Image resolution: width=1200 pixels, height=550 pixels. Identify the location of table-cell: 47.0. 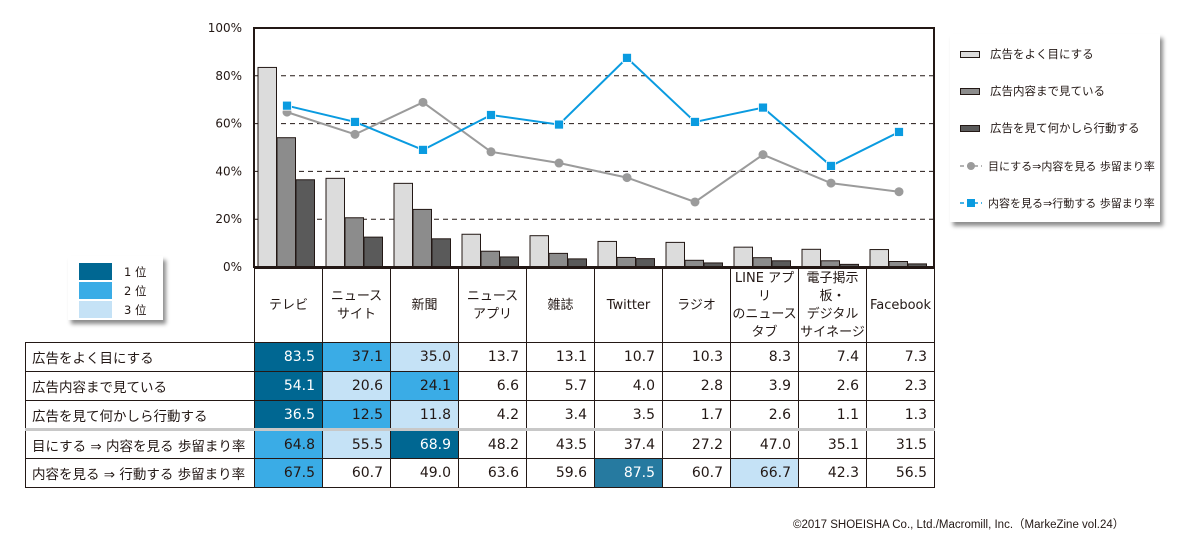
(764, 443).